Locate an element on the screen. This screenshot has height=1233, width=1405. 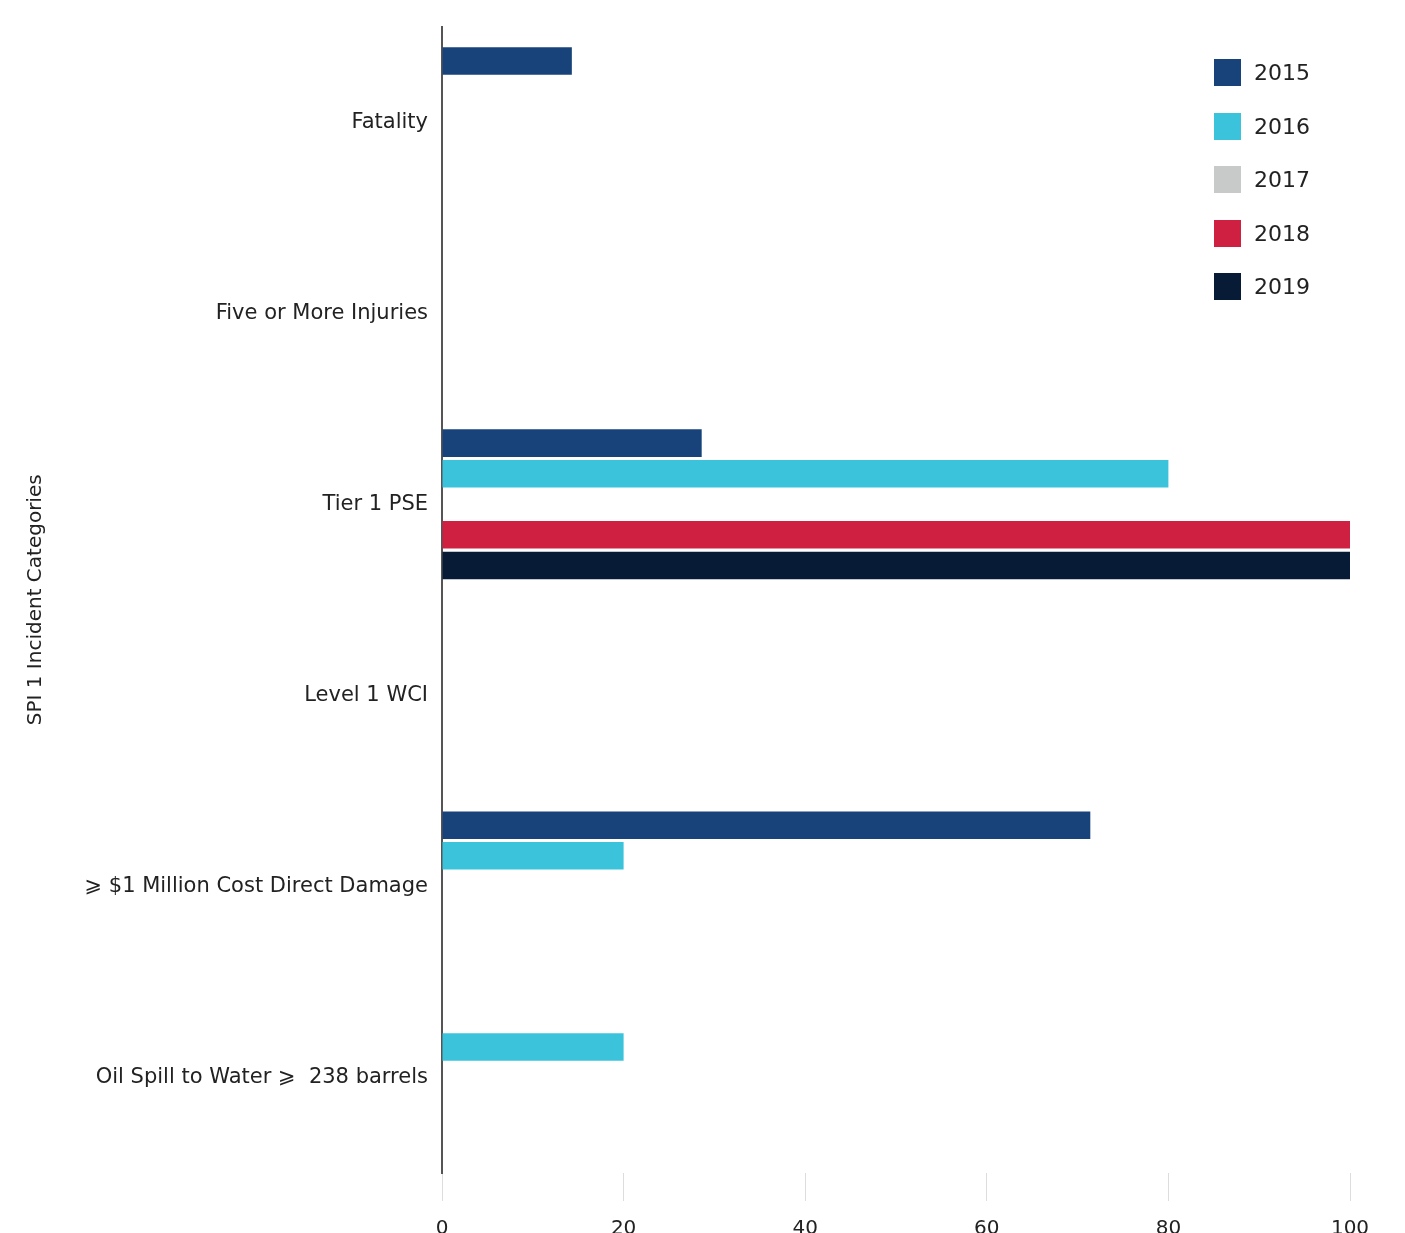
y-tick-label: Tier 1 PSE is located at coordinates (374, 502).